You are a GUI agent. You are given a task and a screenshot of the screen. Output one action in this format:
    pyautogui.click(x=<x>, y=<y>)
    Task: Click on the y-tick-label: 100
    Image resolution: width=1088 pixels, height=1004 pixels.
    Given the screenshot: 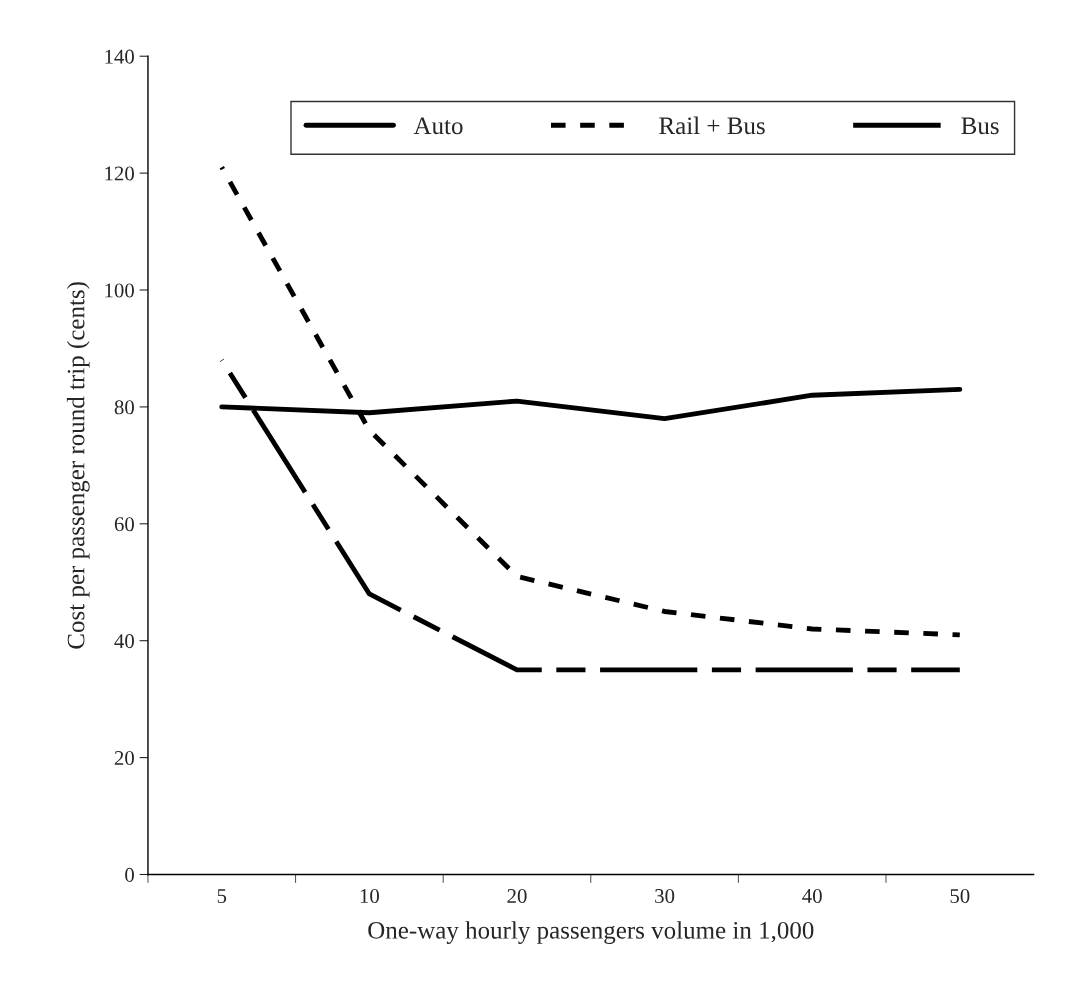 What is the action you would take?
    pyautogui.click(x=119, y=290)
    